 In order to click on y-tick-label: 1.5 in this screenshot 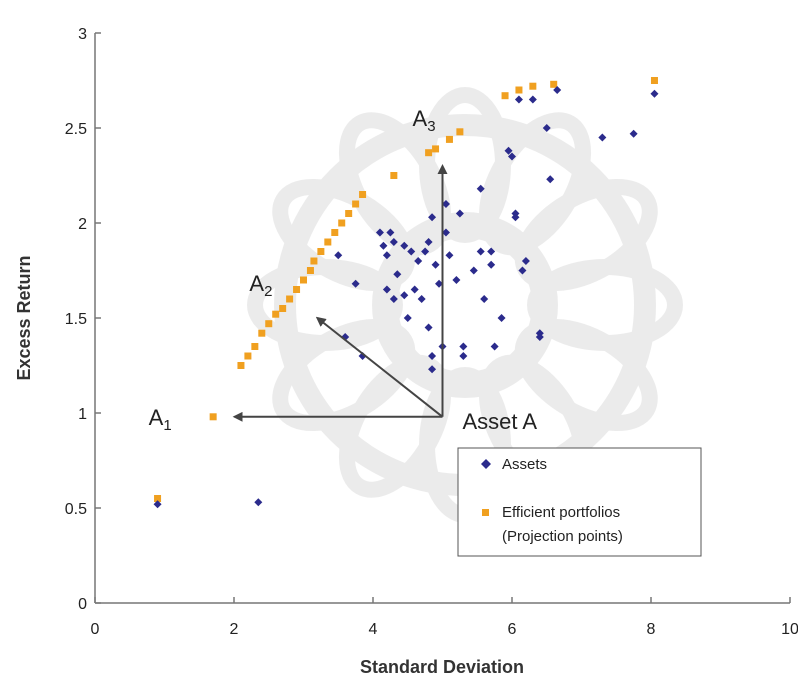, I will do `click(76, 319)`.